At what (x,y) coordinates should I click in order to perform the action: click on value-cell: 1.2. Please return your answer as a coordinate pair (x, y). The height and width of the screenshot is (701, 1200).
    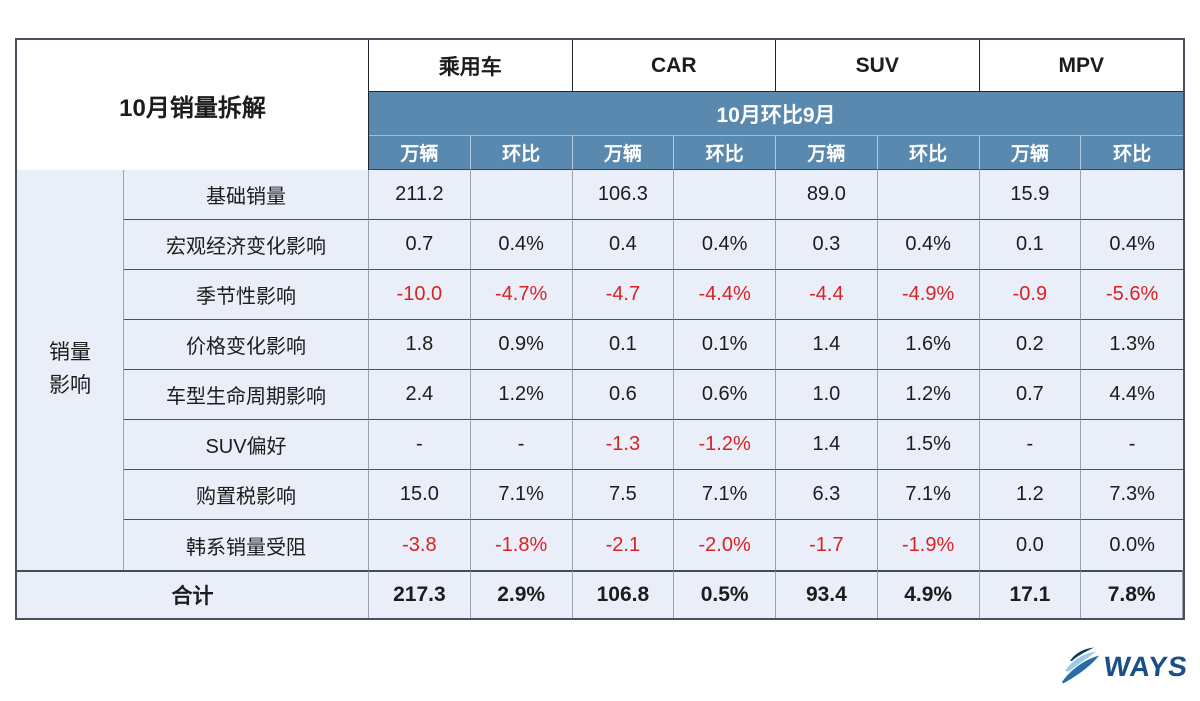
    Looking at the image, I should click on (1030, 495).